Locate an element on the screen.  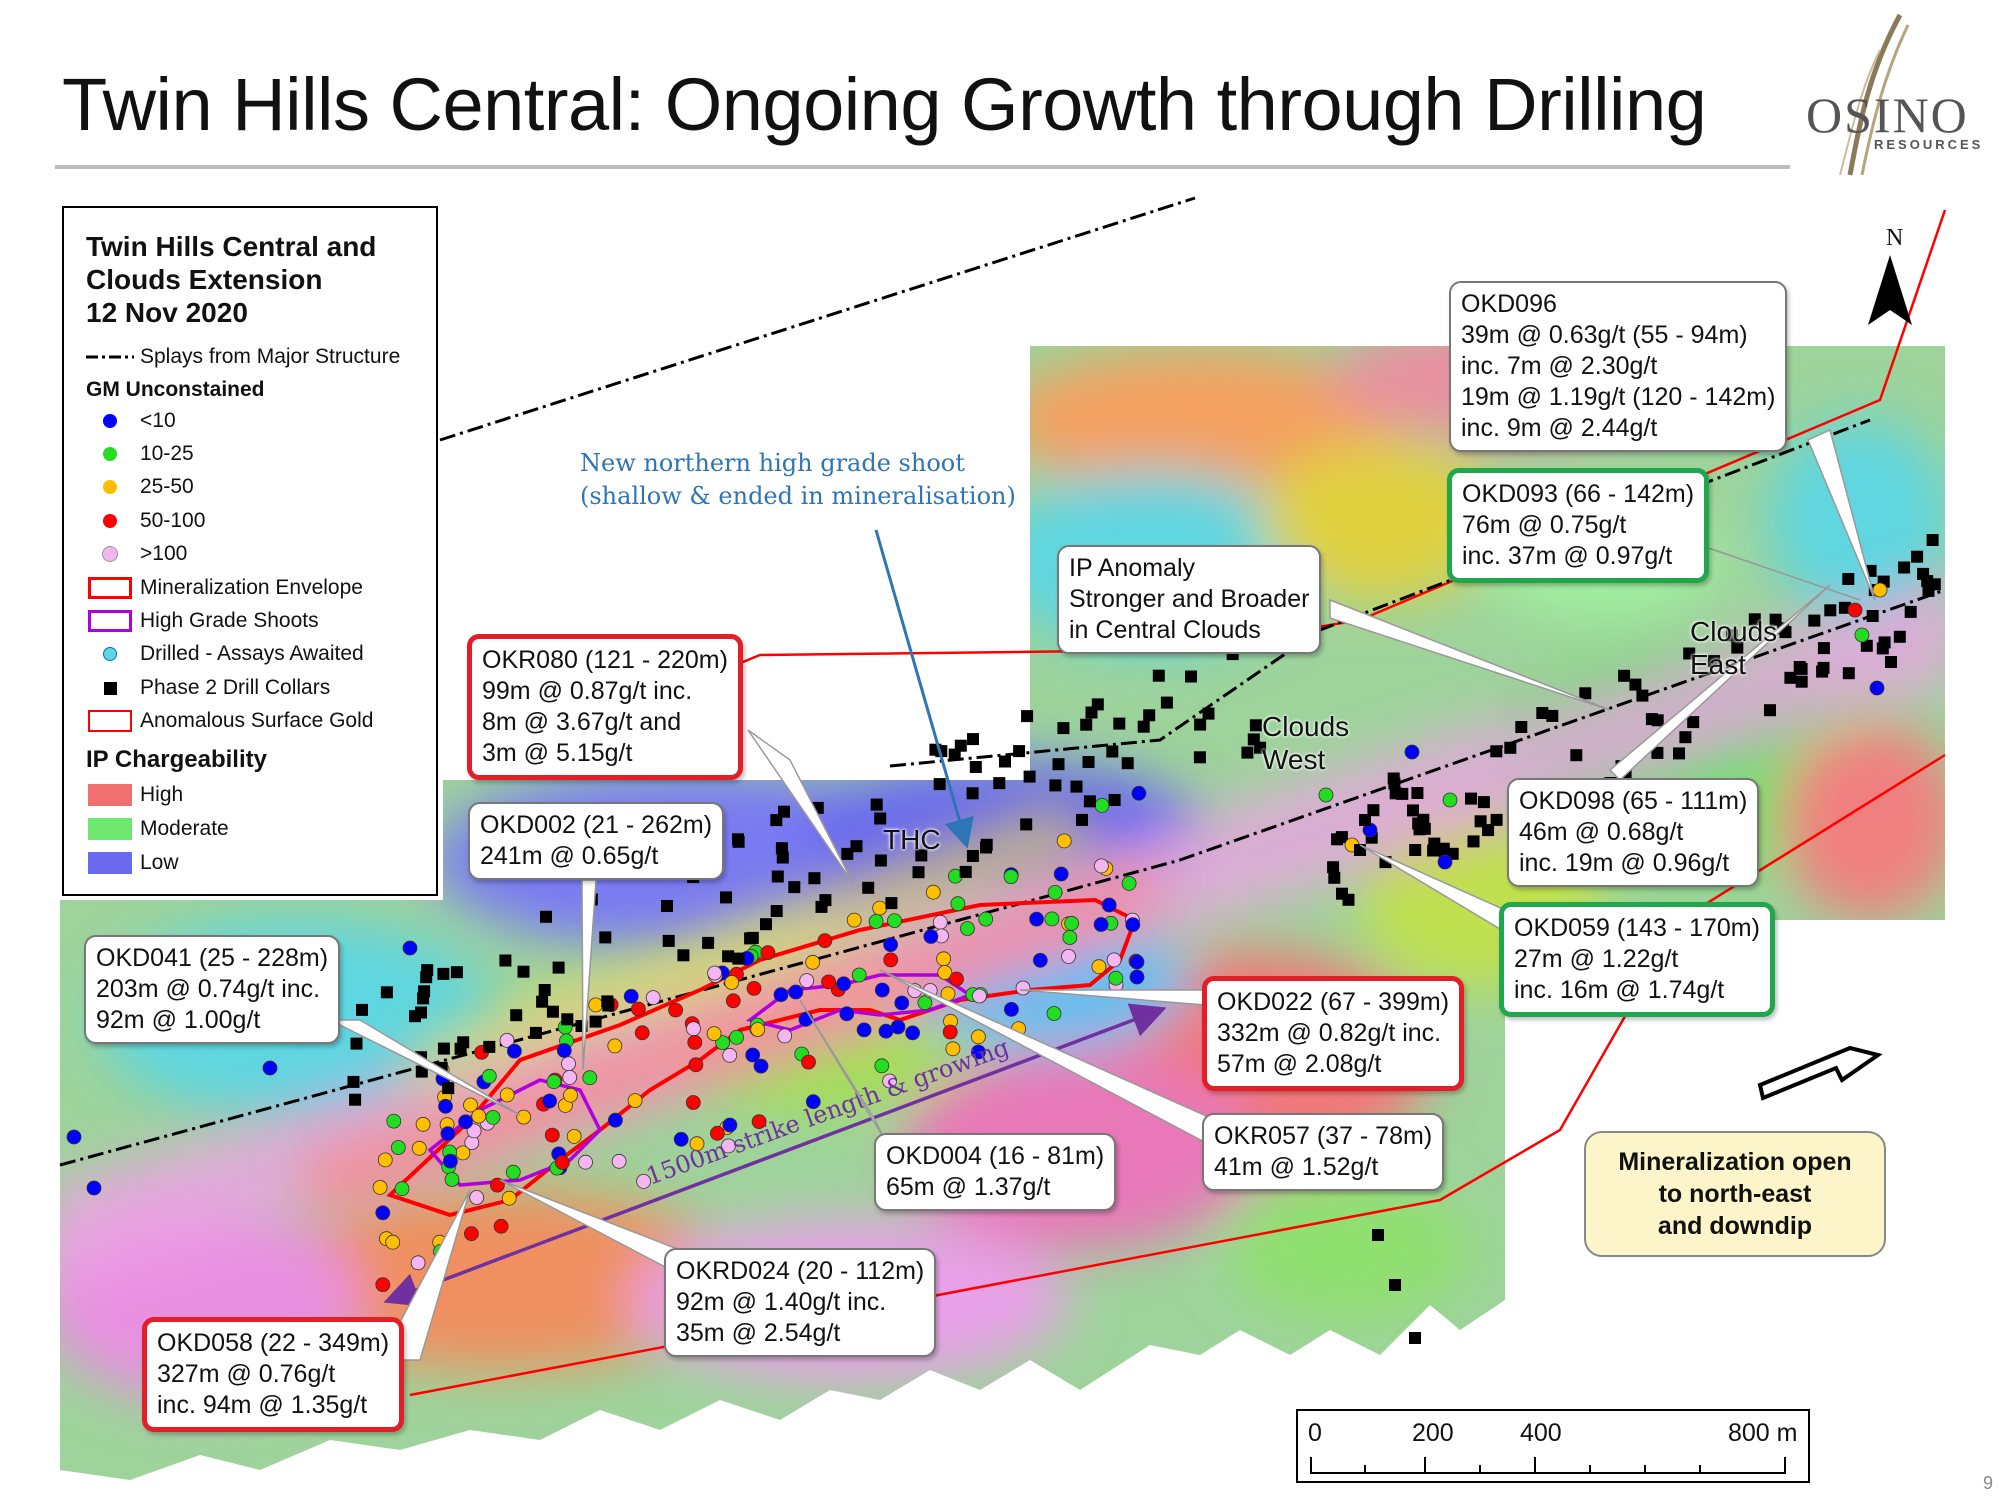
legend-ip-class: High is located at coordinates (133, 795).